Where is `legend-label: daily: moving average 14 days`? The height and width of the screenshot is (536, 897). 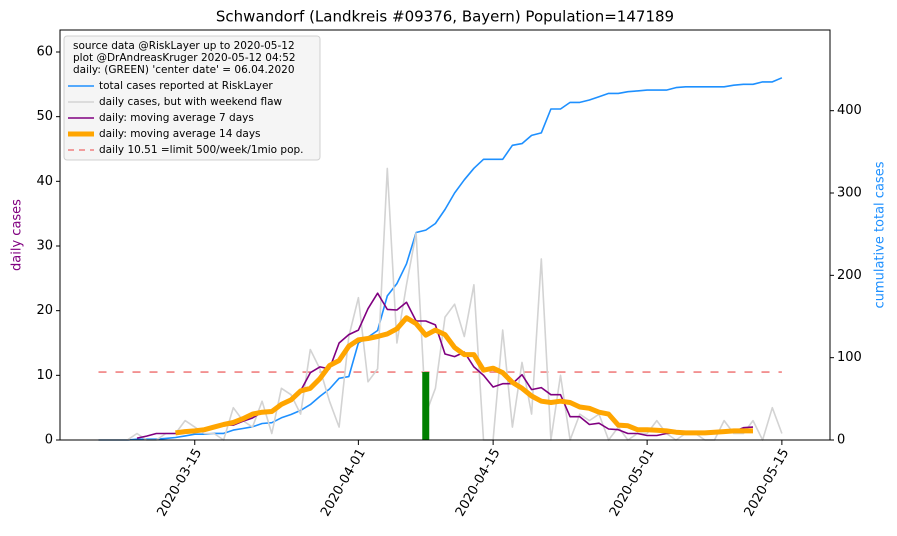
legend-label: daily: moving average 14 days is located at coordinates (180, 134).